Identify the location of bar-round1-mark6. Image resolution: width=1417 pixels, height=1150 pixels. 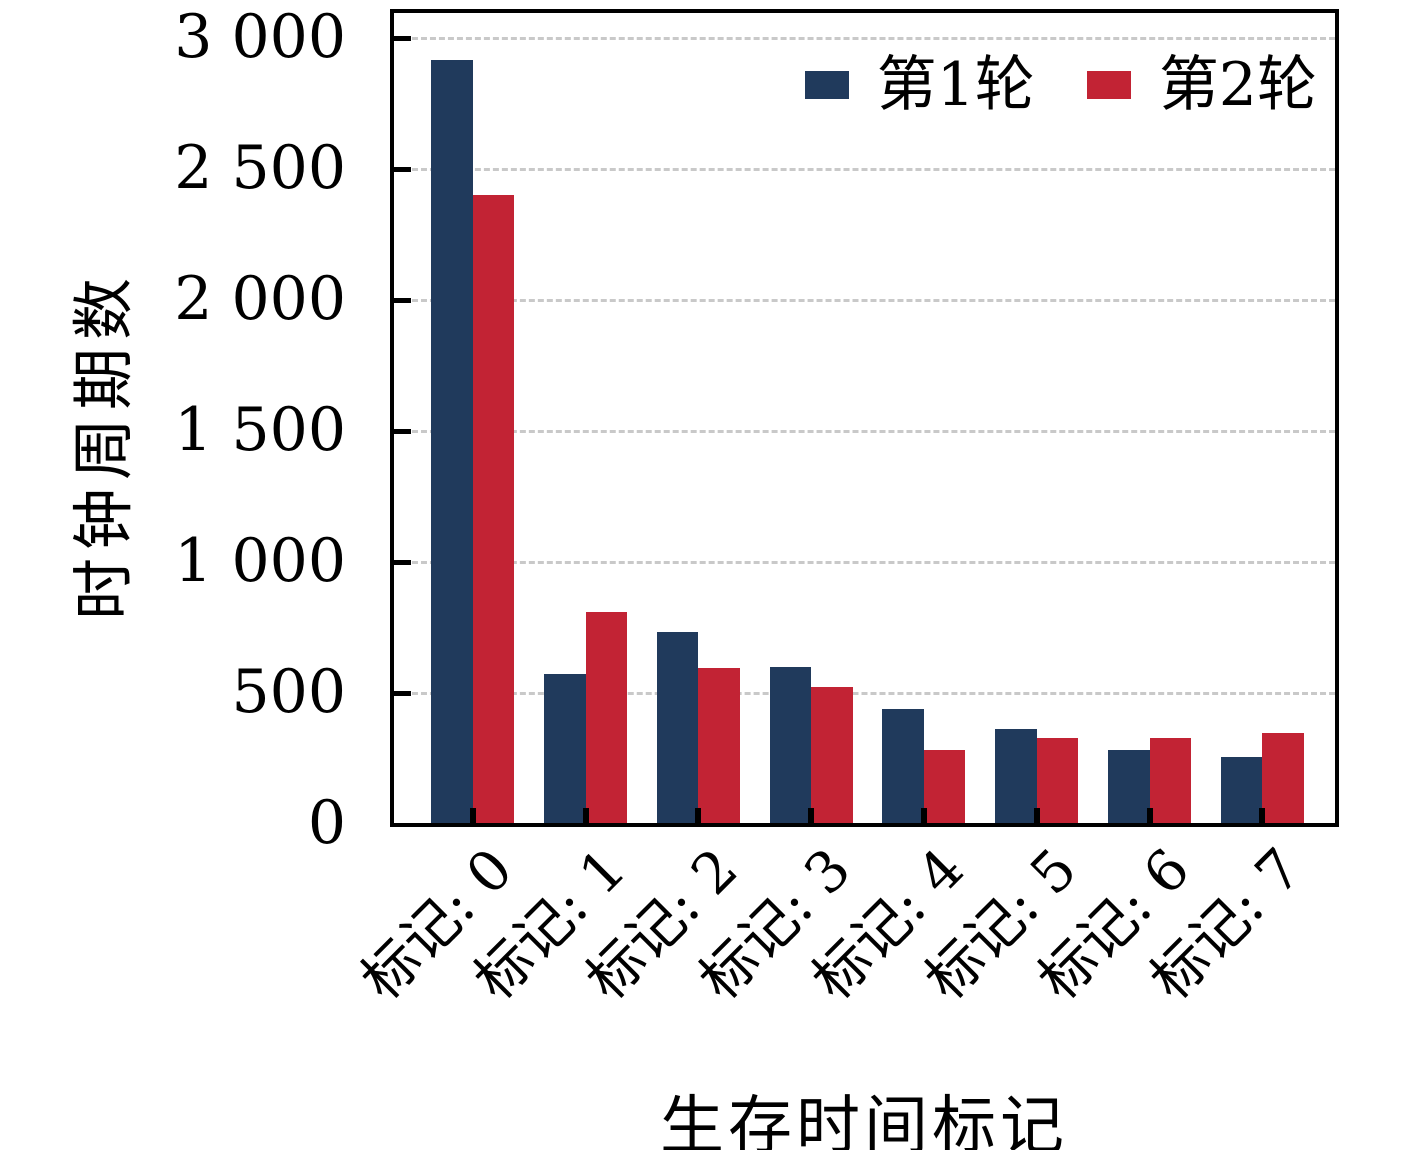
(1129, 786).